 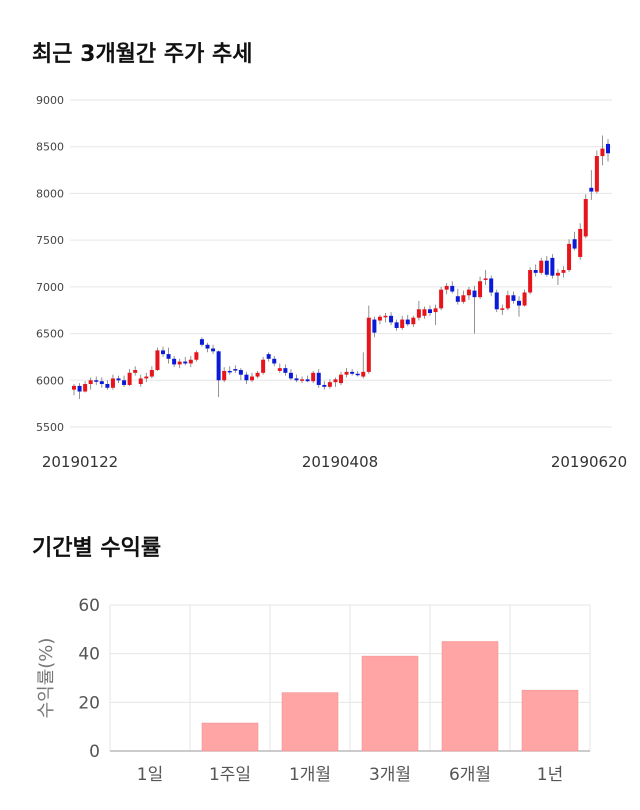 What do you see at coordinates (310, 775) in the screenshot?
I see `bar-x-tick: 1개월` at bounding box center [310, 775].